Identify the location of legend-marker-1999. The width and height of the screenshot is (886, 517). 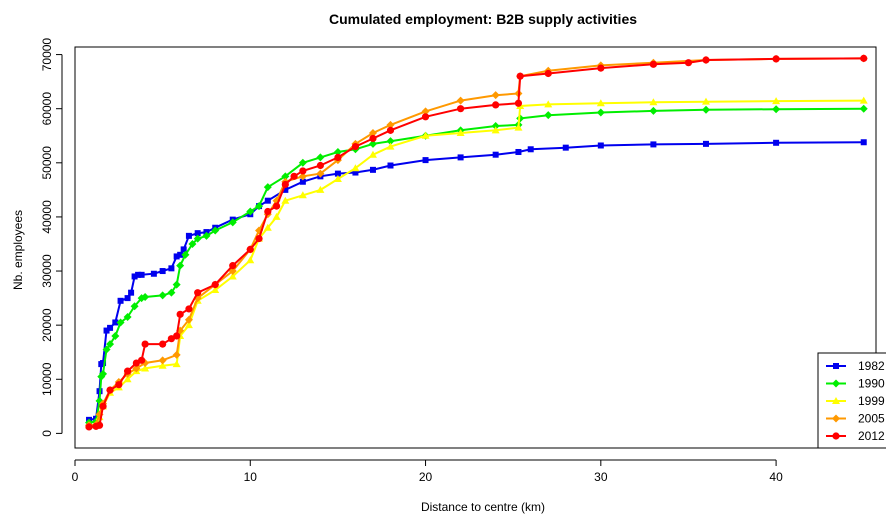
(836, 400).